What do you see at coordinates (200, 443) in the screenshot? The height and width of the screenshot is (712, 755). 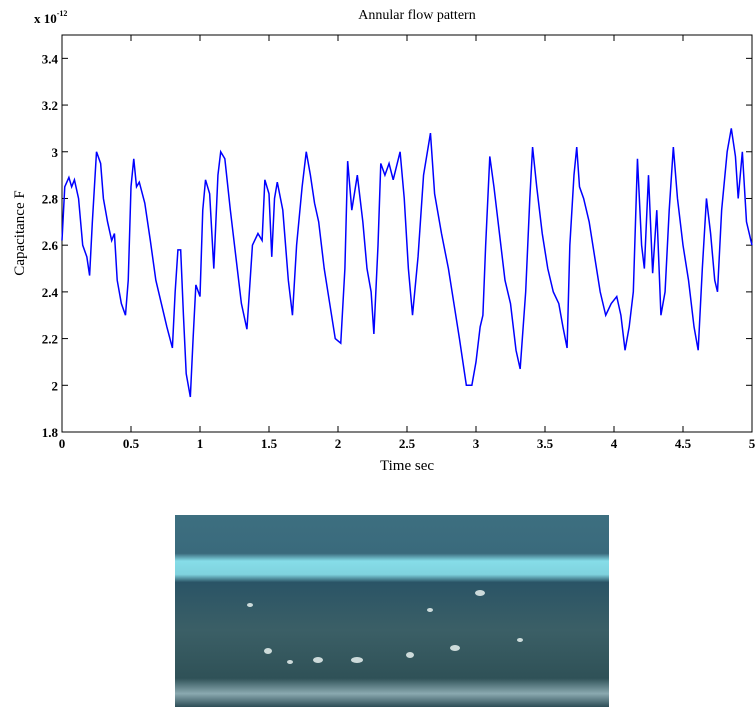 I see `x-tick-label: 1` at bounding box center [200, 443].